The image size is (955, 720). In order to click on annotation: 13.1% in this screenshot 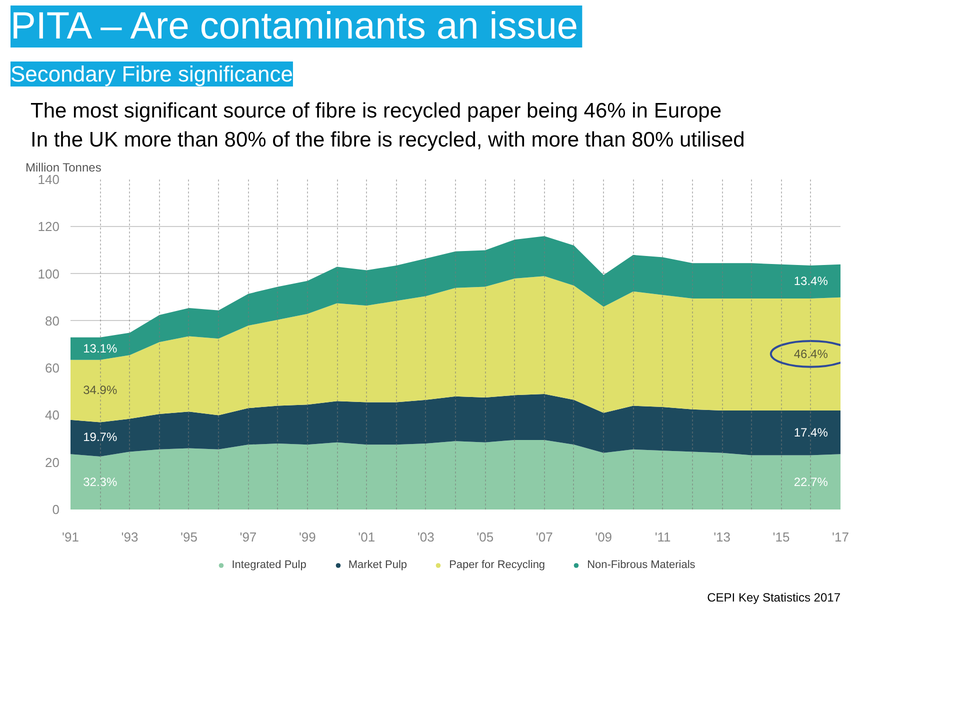, I will do `click(100, 349)`.